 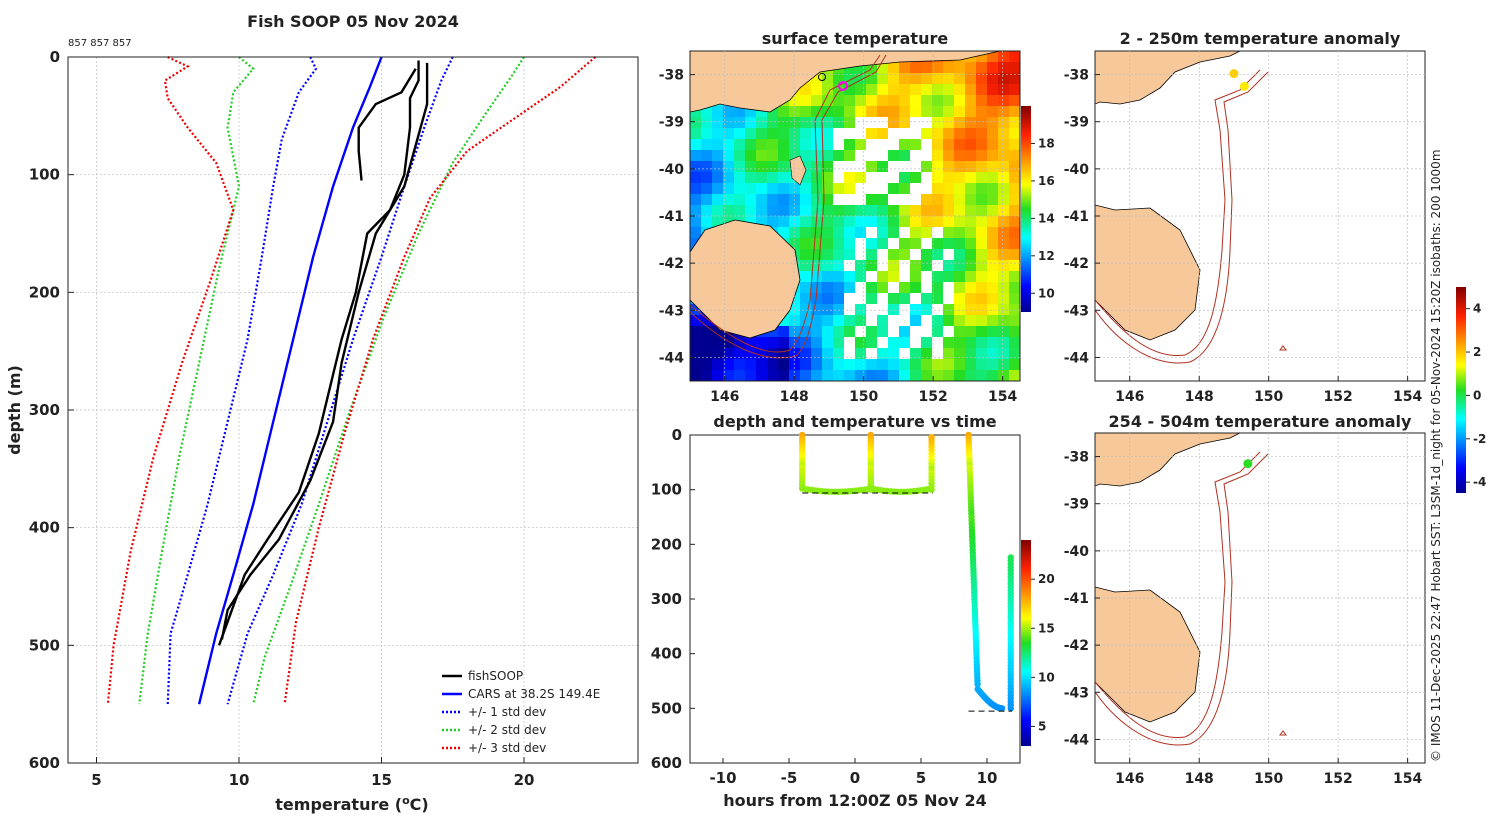 I want to click on map-lat-tick-label: -38, so click(x=1076, y=76).